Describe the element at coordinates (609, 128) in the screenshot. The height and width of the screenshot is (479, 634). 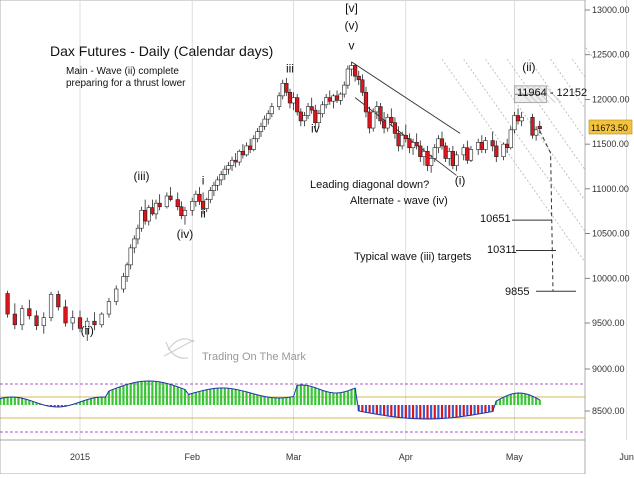
I see `last-price-label: 11673.50` at that location.